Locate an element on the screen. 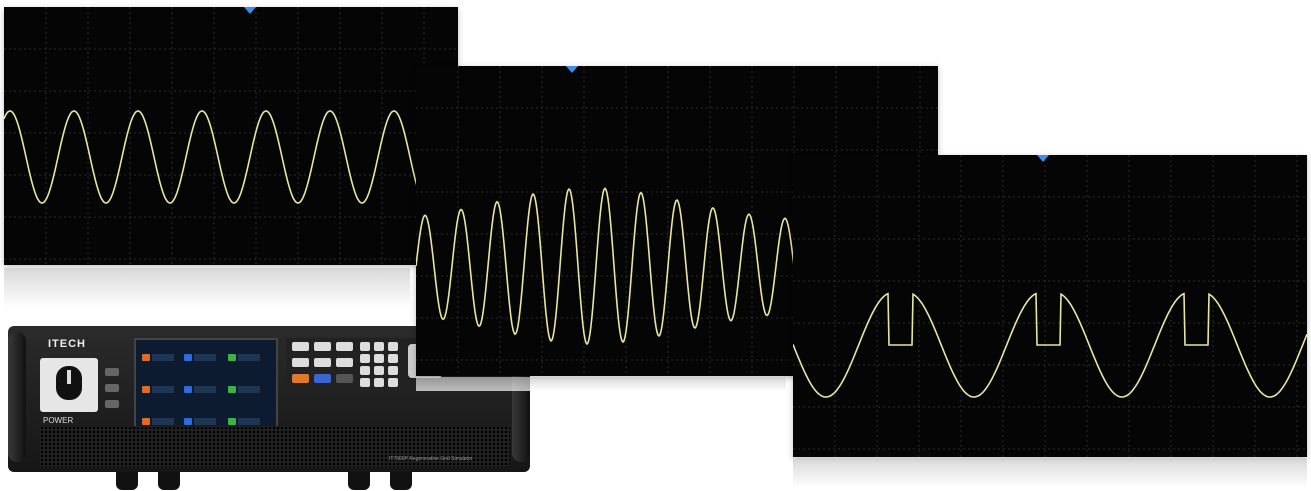  vent-grille is located at coordinates (275, 446).